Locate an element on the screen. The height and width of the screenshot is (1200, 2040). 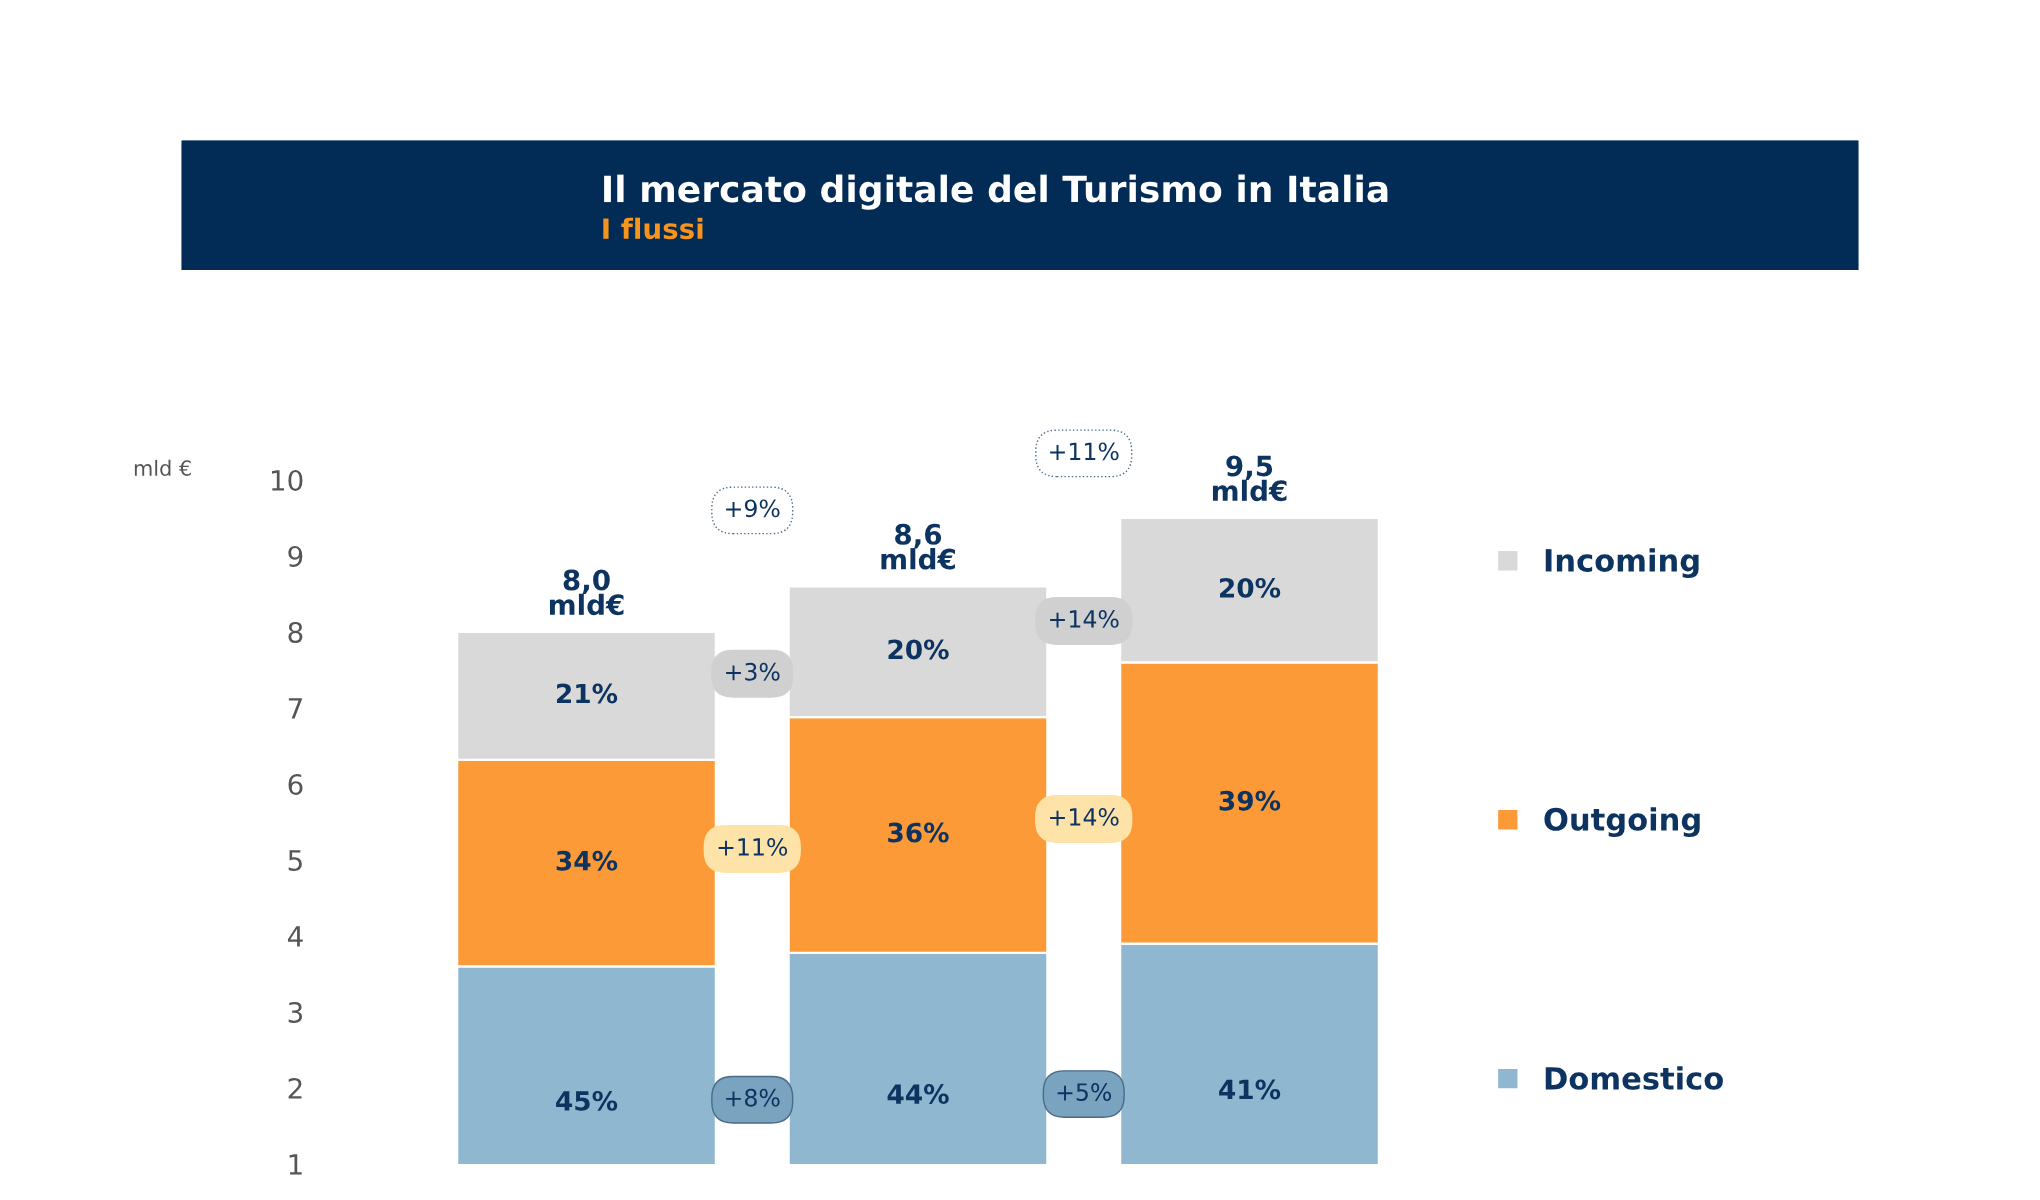
y-axis-title: mld € is located at coordinates (162, 467).